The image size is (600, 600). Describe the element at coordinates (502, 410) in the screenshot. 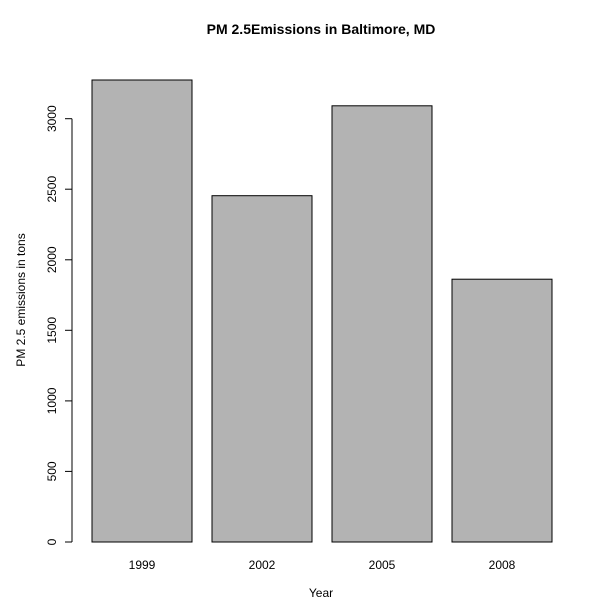

I see `bar-2008` at that location.